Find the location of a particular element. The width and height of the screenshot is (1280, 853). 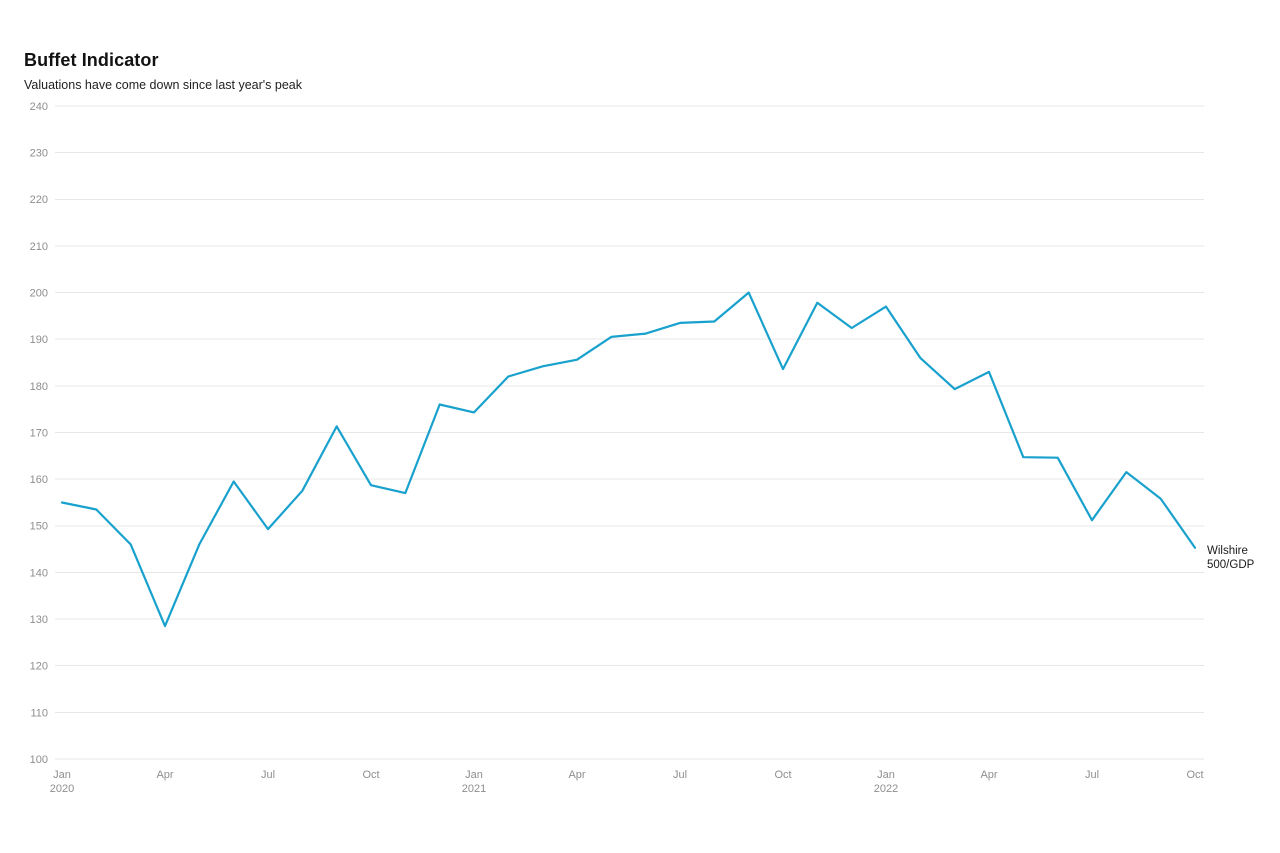

y-tick-label: 180 is located at coordinates (39, 387).